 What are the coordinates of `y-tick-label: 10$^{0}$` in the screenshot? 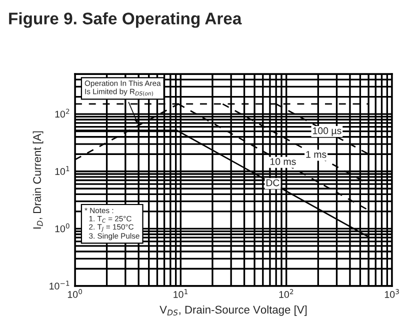 It's located at (62, 227).